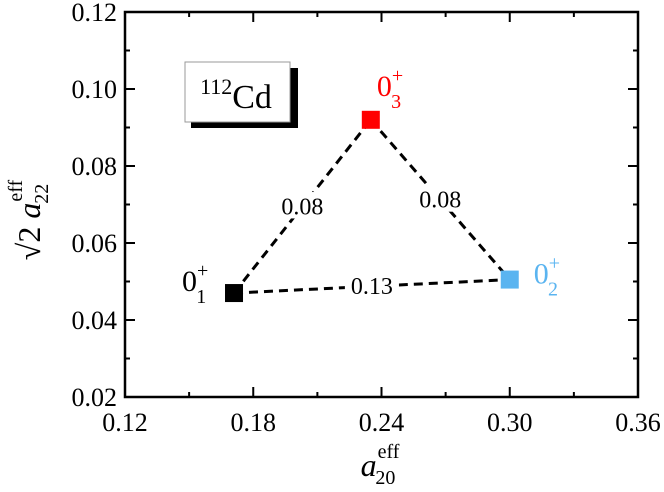  Describe the element at coordinates (29, 211) in the screenshot. I see `y-axis-label-base: a` at that location.